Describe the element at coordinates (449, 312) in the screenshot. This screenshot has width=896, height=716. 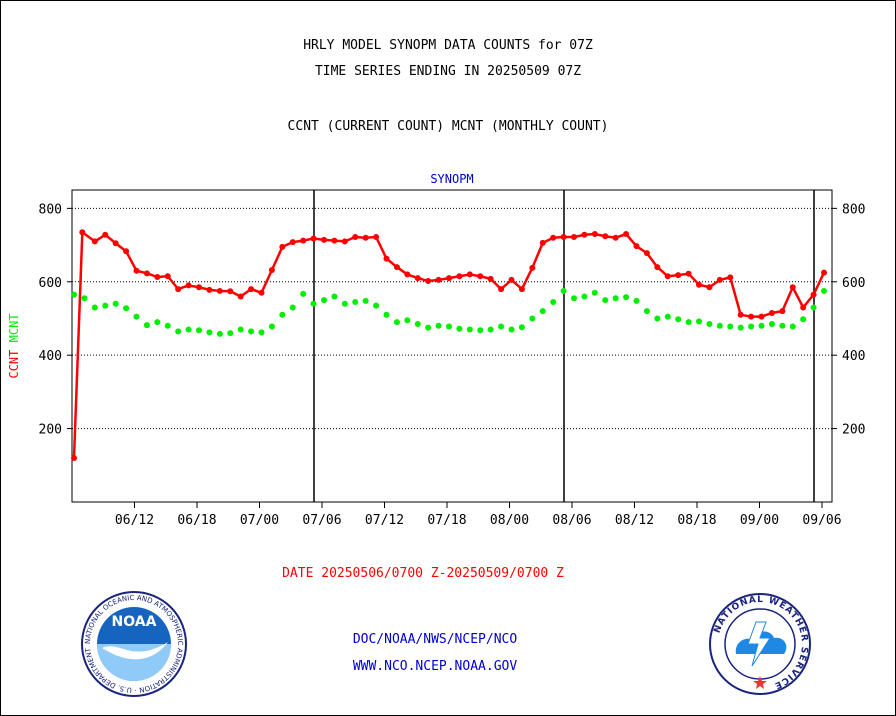
I see `series-mcnt` at that location.